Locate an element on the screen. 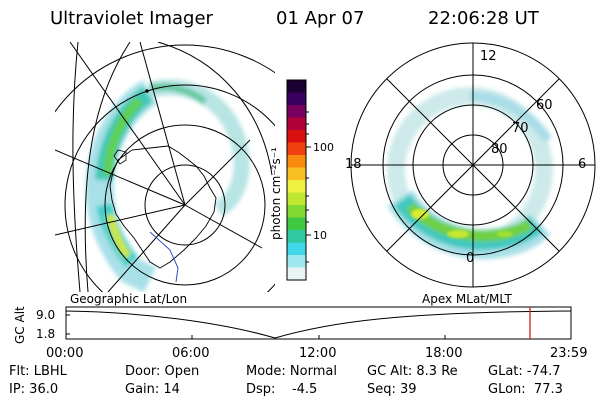 This screenshot has width=600, height=400. observation-date: 01 Apr 07 is located at coordinates (320, 18).